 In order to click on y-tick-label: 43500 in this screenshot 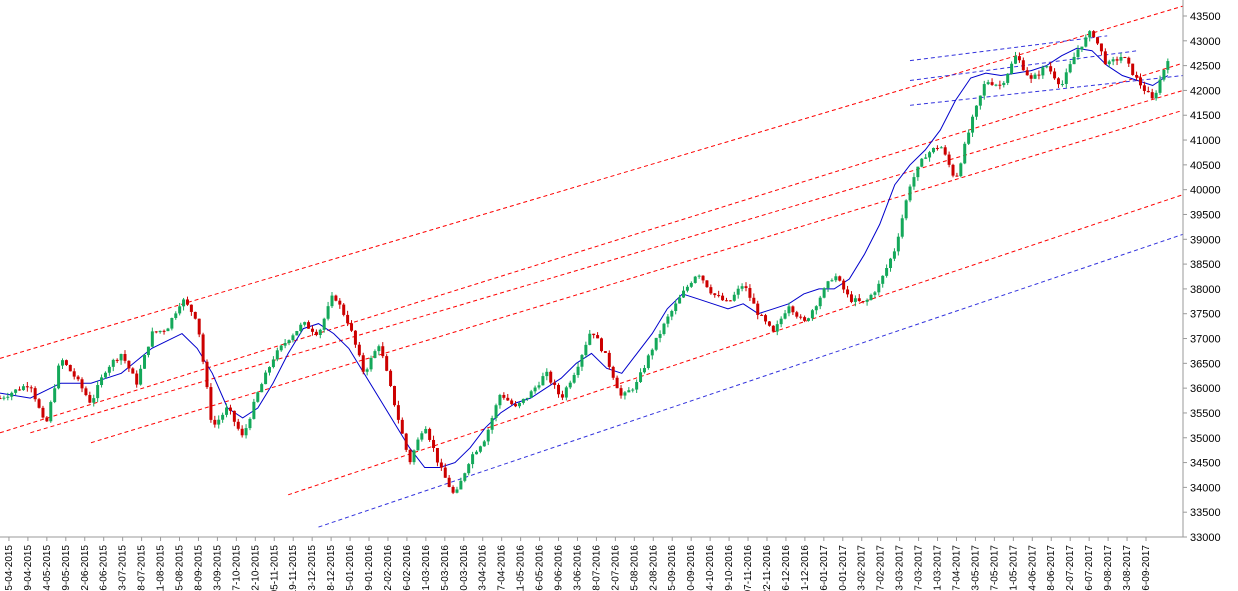, I will do `click(1205, 17)`.